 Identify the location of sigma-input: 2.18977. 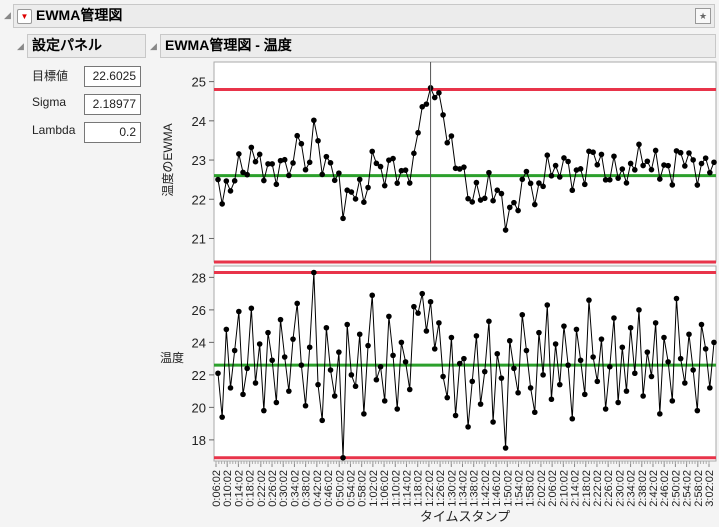
(112, 104).